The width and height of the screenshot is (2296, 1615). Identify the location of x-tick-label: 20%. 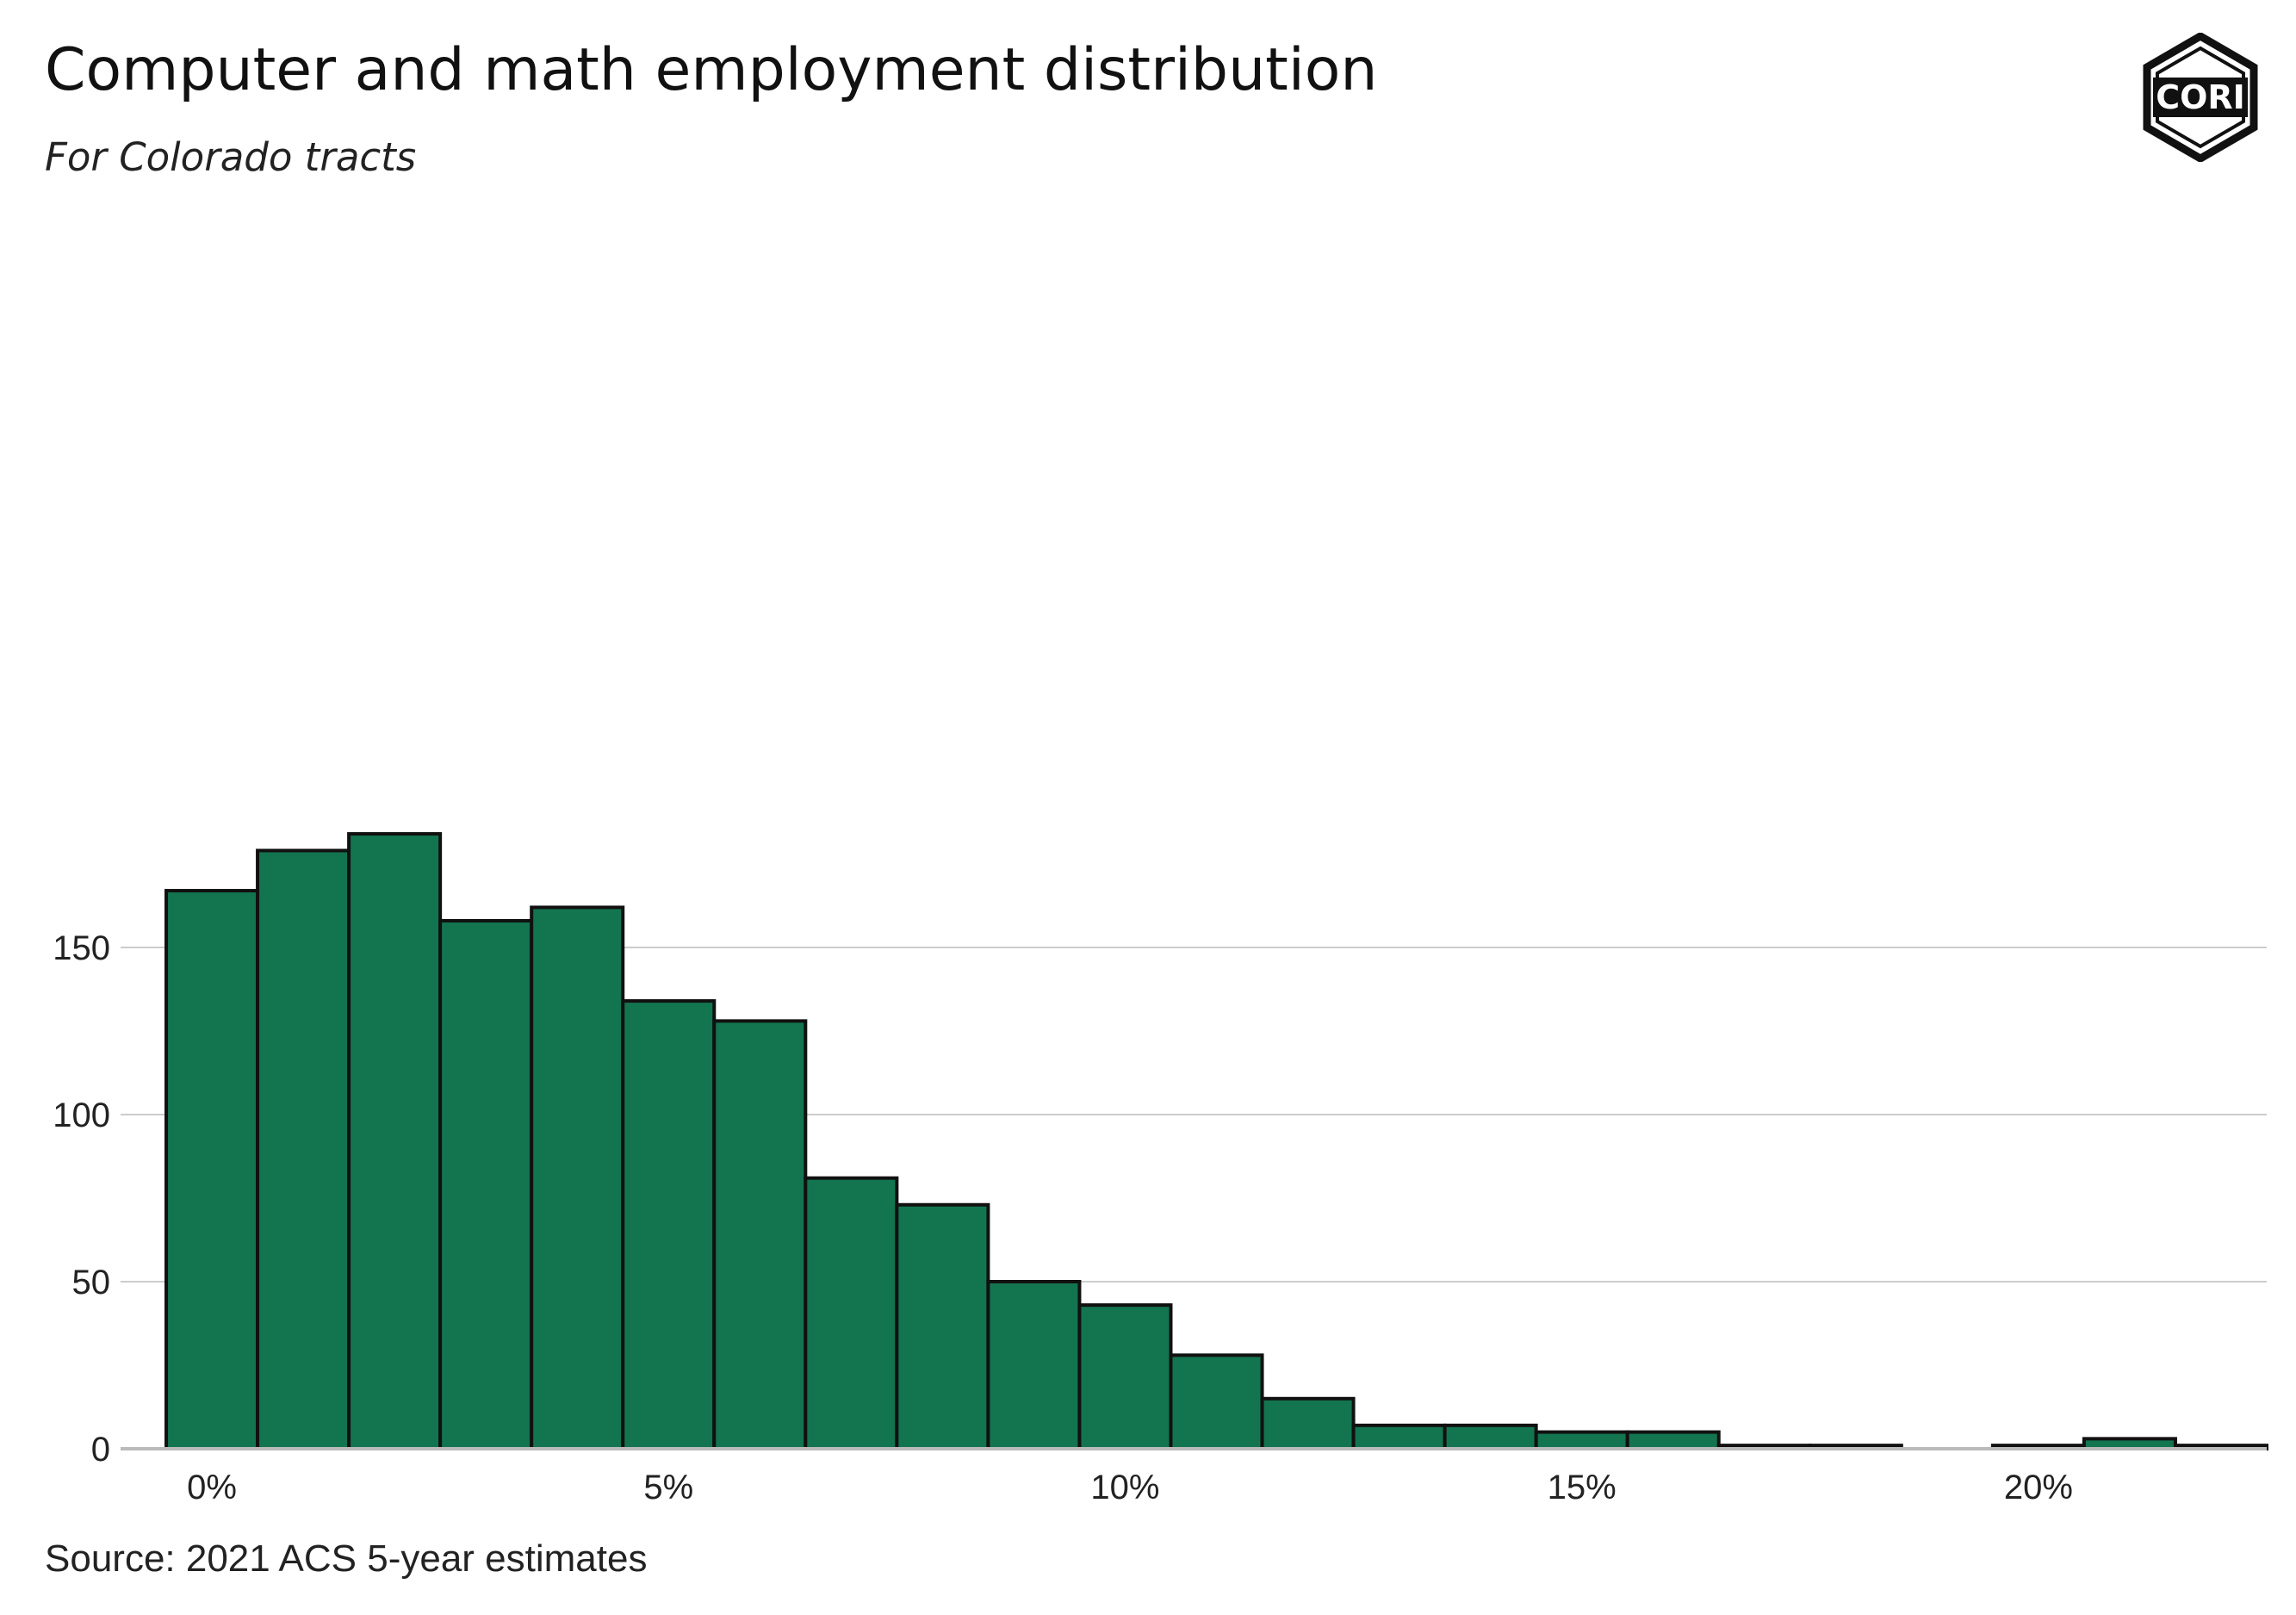
(2038, 1487).